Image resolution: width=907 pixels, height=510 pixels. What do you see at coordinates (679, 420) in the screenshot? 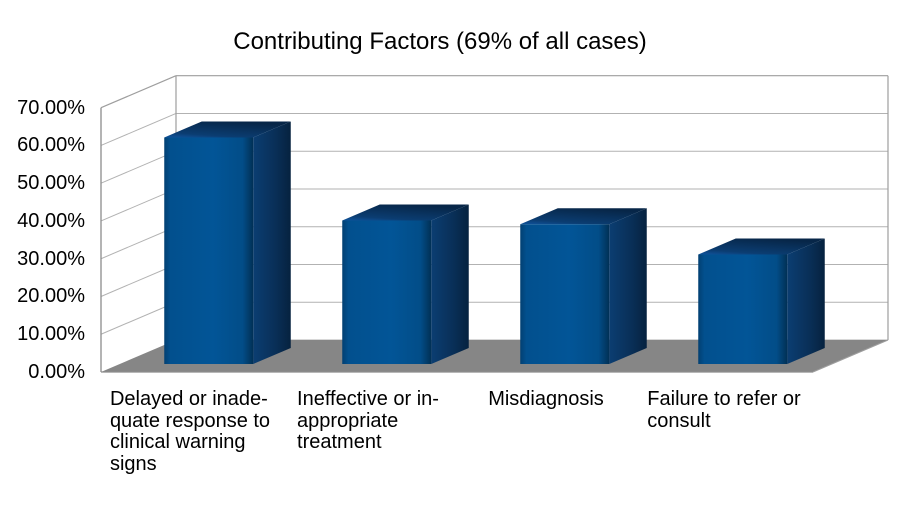
I see `x-axis-category-label-line: consult` at bounding box center [679, 420].